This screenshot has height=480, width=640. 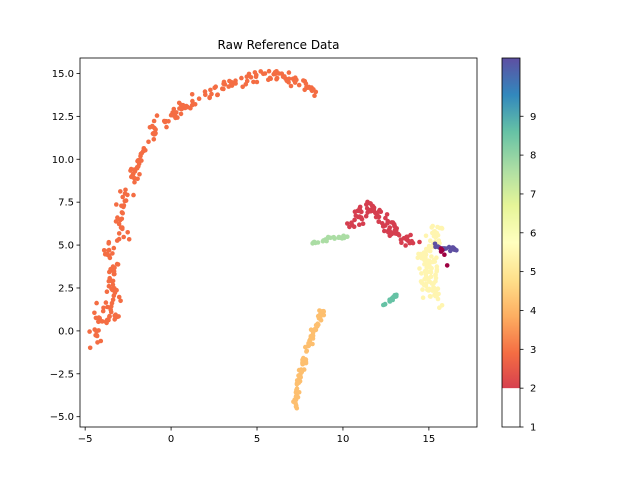 What do you see at coordinates (533, 389) in the screenshot?
I see `colorbar-tick-label: 2` at bounding box center [533, 389].